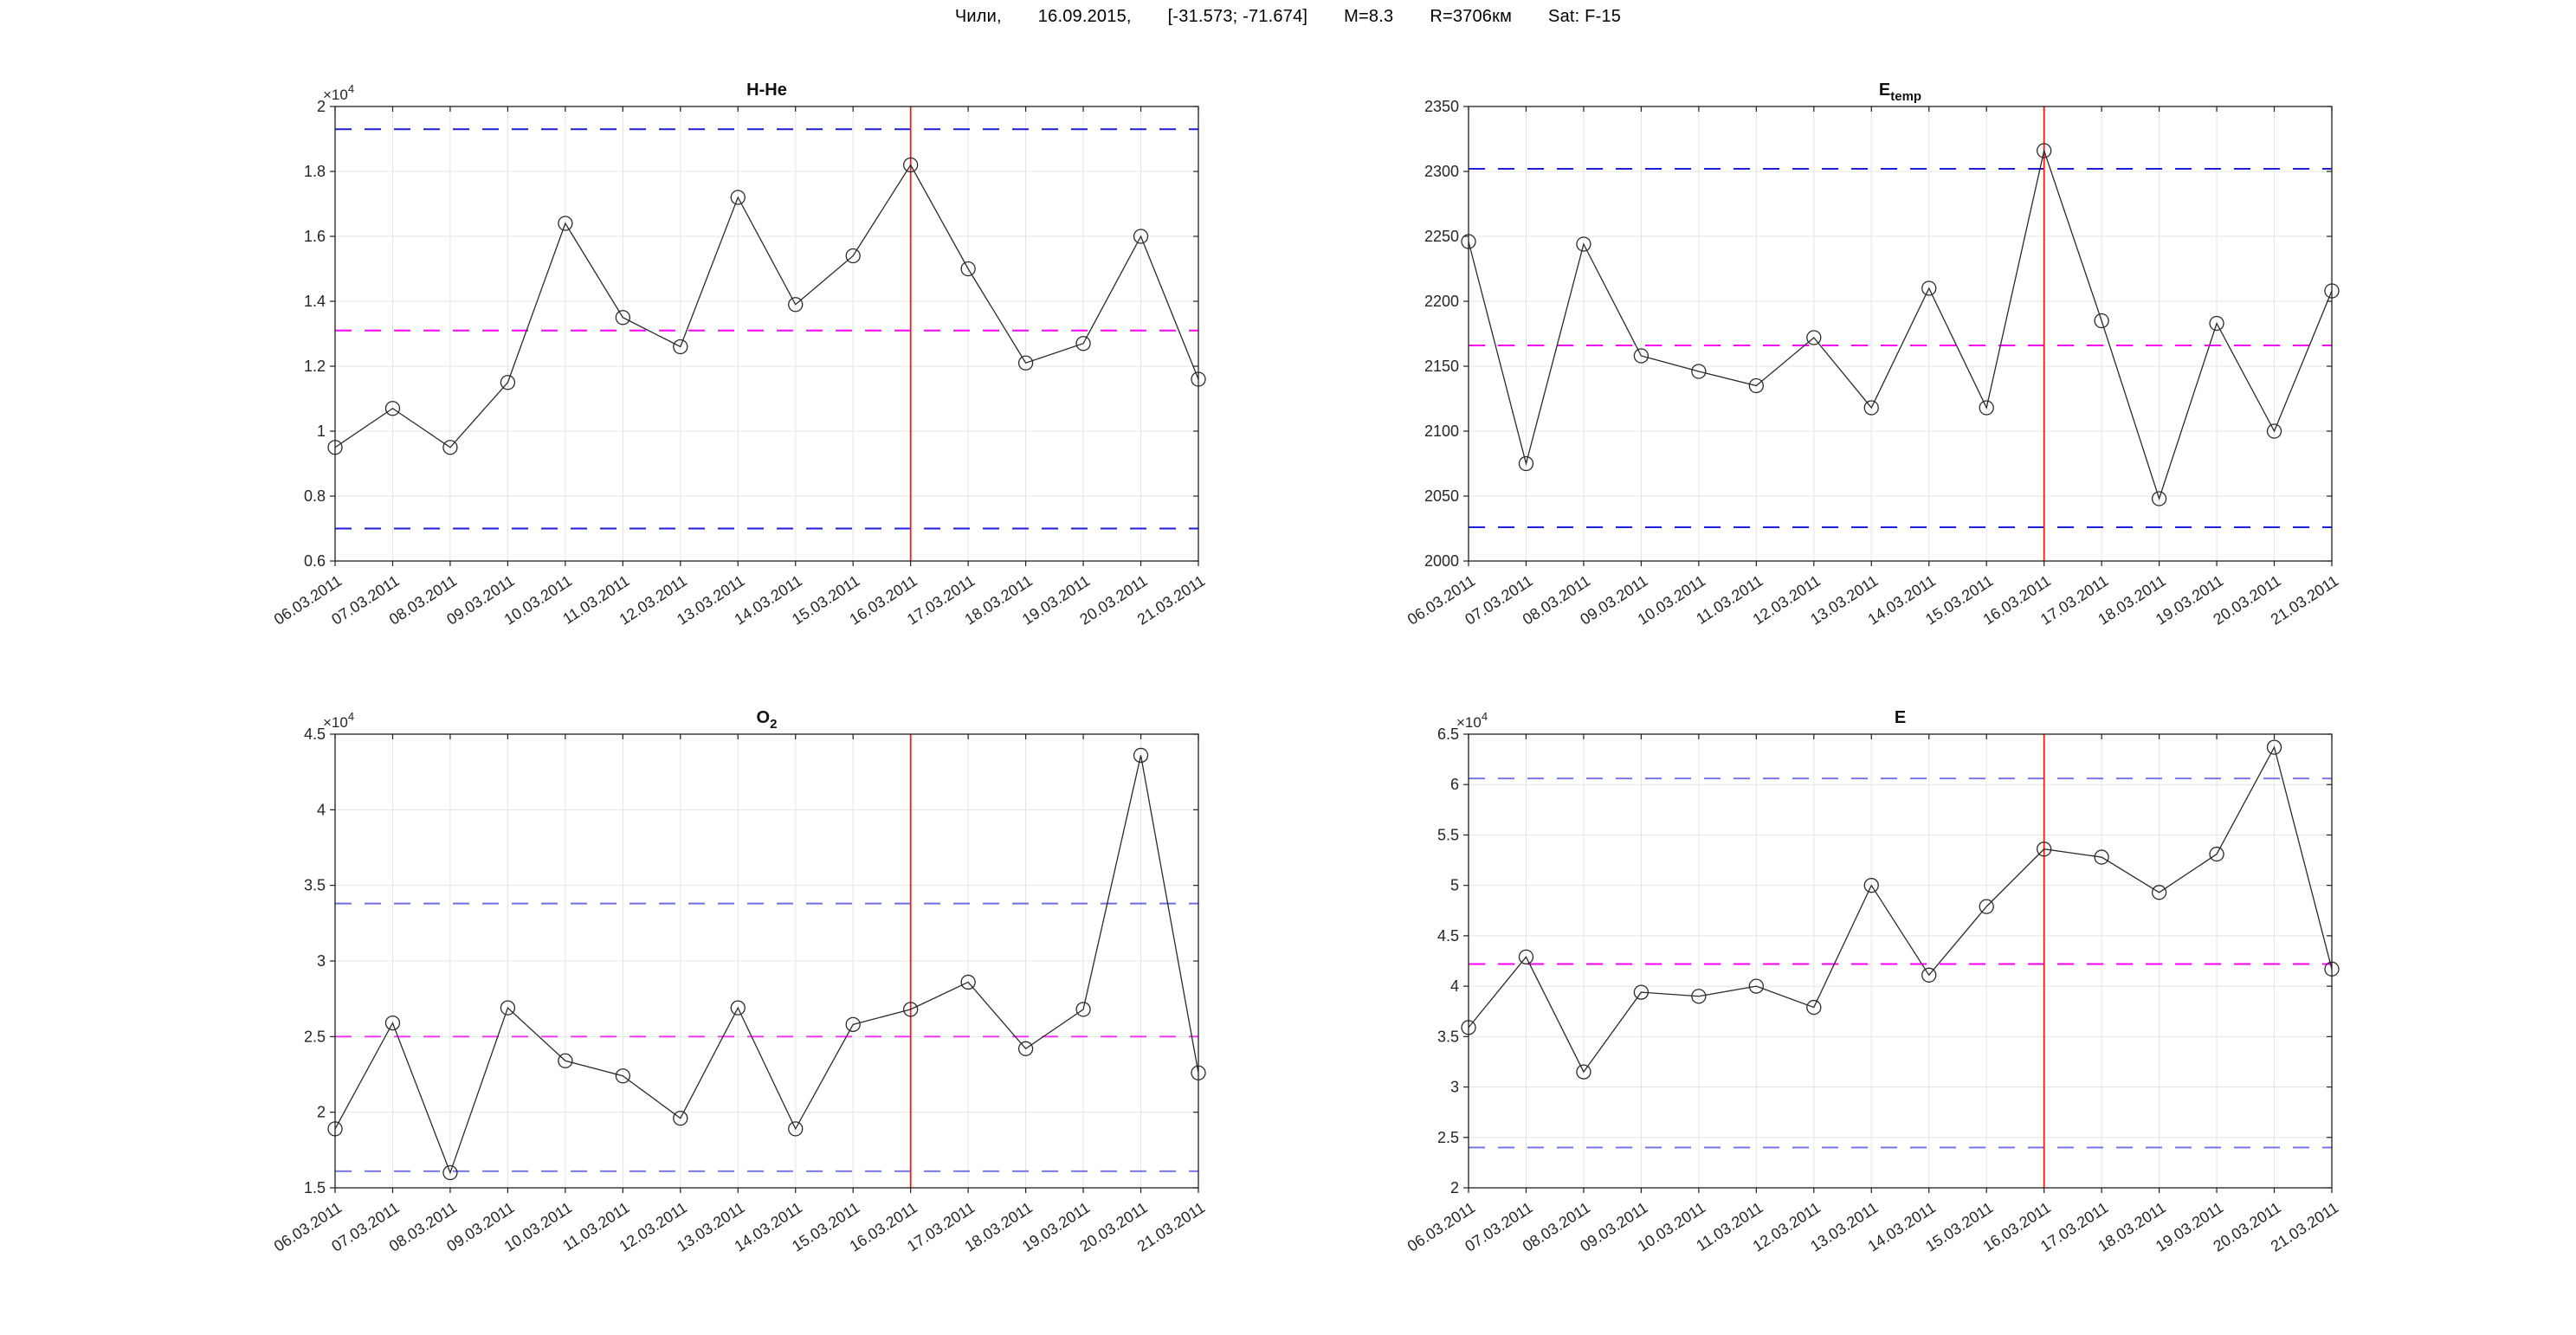 This screenshot has height=1335, width=2576. I want to click on chart-title: Etemp, so click(1900, 93).